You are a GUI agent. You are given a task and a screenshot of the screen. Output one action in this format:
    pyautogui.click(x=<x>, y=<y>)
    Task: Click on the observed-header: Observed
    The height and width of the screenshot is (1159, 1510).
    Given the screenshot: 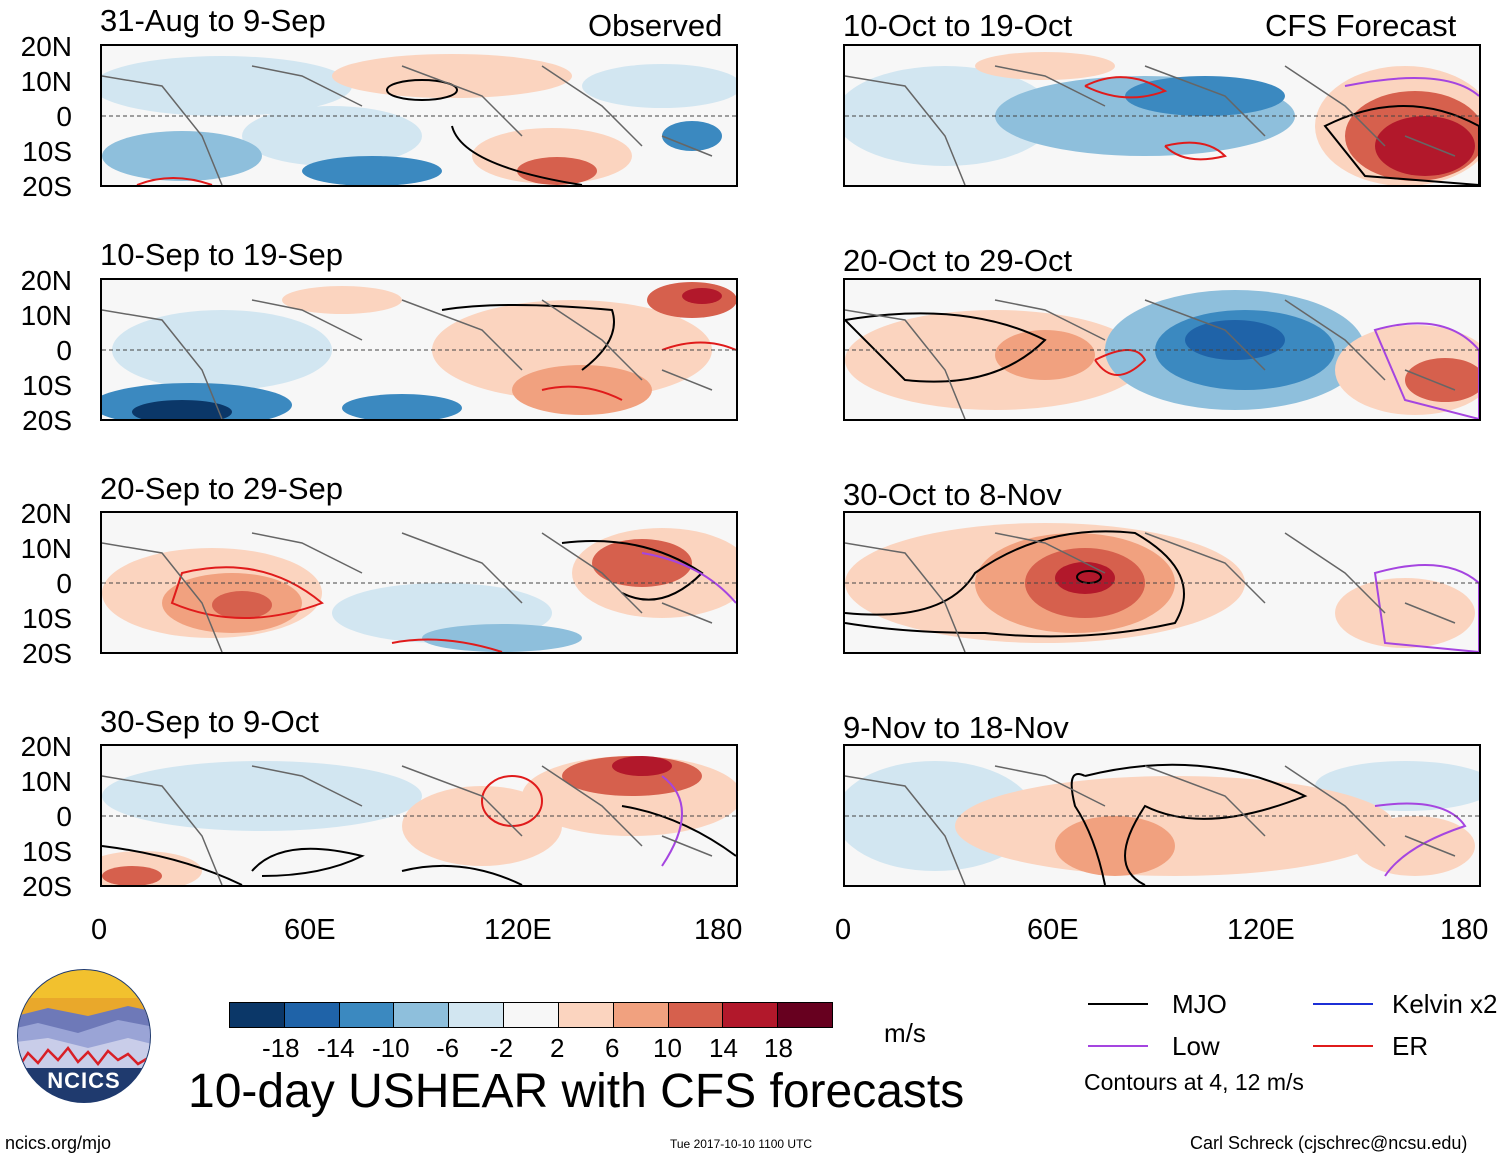 What is the action you would take?
    pyautogui.click(x=655, y=25)
    